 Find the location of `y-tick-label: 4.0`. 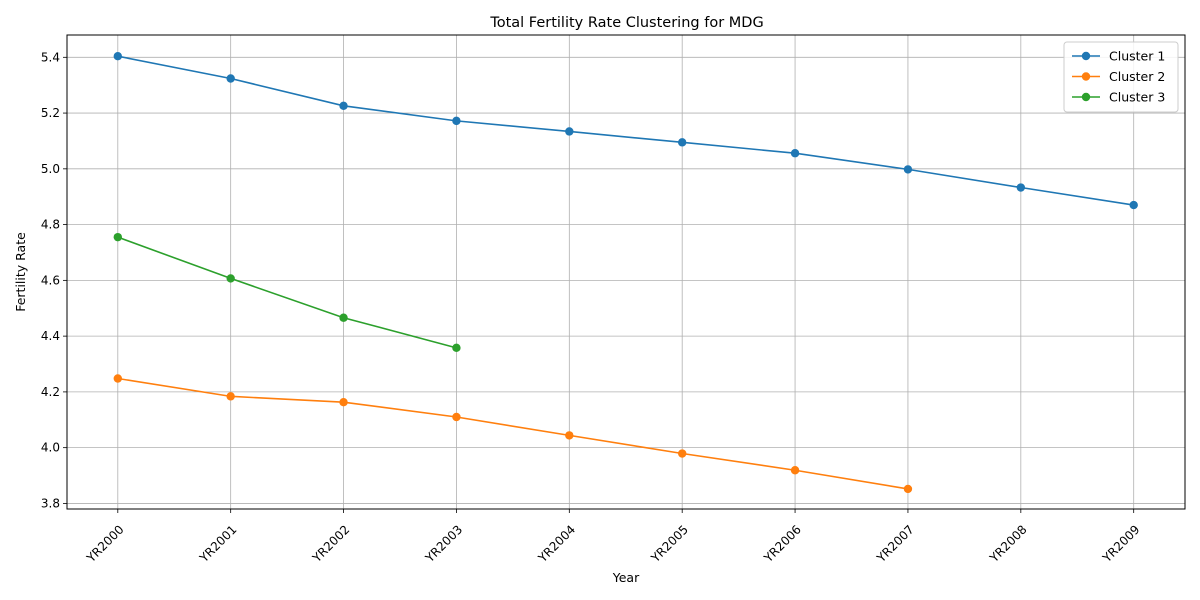

y-tick-label: 4.0 is located at coordinates (50, 448).